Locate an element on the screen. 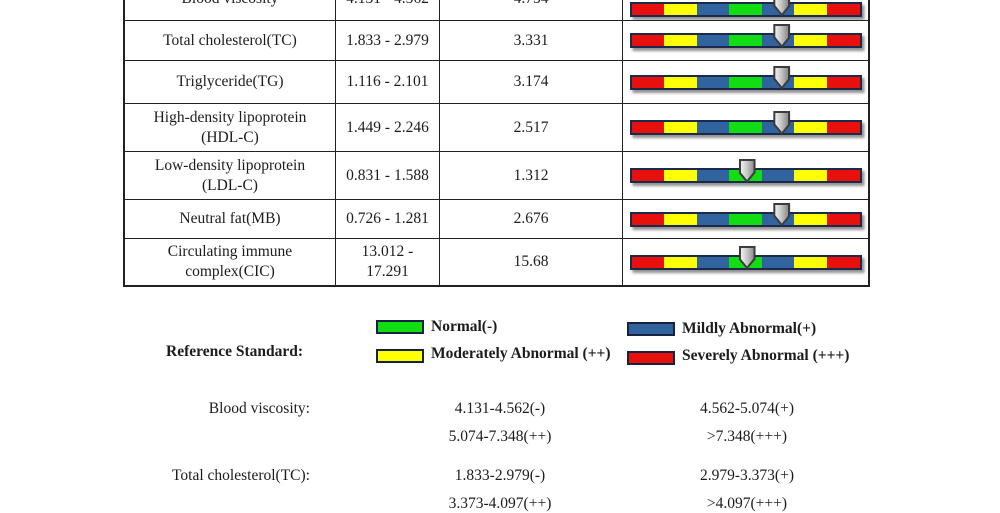  moderately-abnormal-swatch-icon is located at coordinates (400, 356).